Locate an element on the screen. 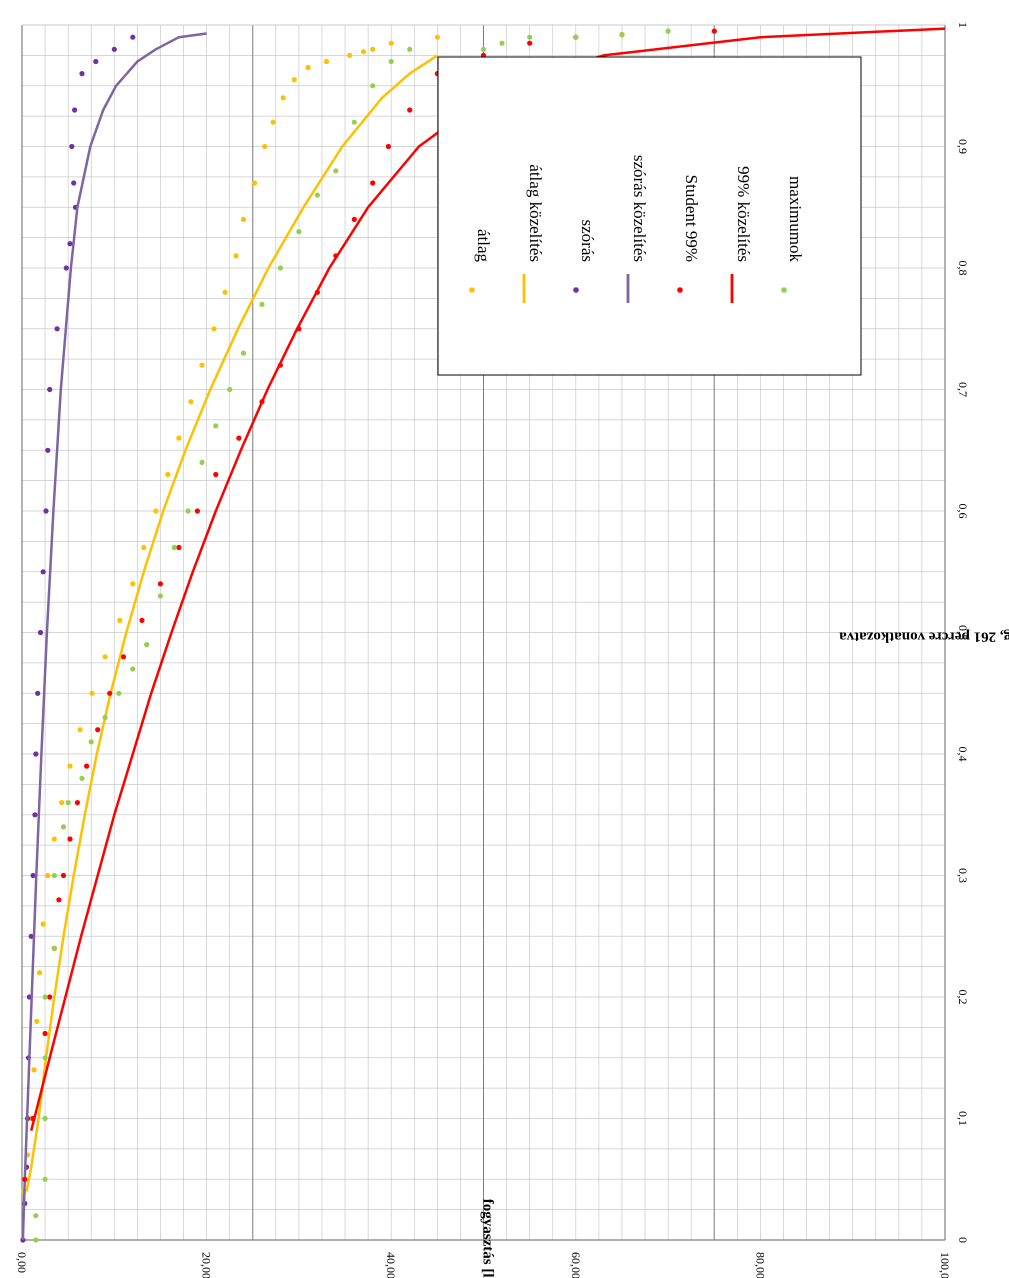 This screenshot has height=1278, width=1009. x-tick-label: 0,6 is located at coordinates (963, 511).